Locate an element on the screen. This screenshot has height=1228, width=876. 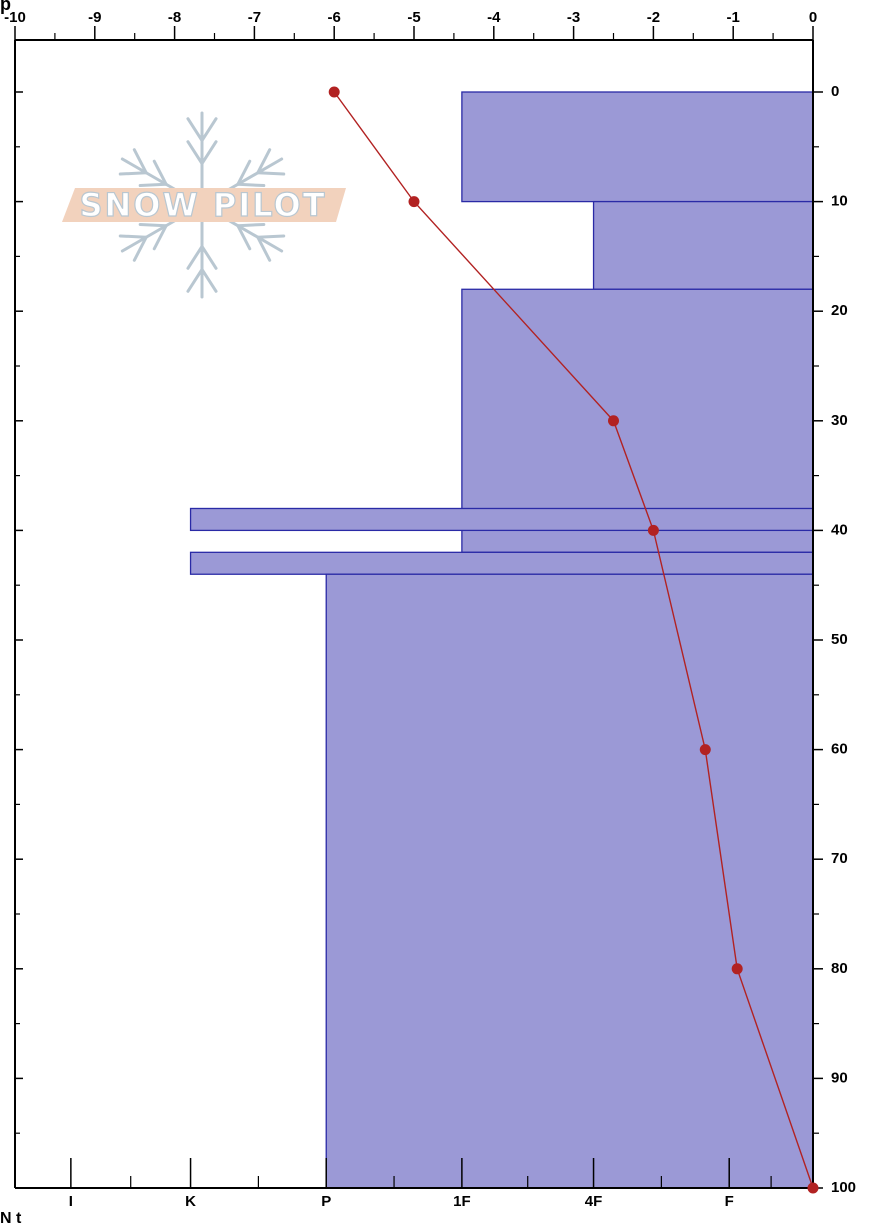
bottom-tick-label: P is located at coordinates (326, 1201).